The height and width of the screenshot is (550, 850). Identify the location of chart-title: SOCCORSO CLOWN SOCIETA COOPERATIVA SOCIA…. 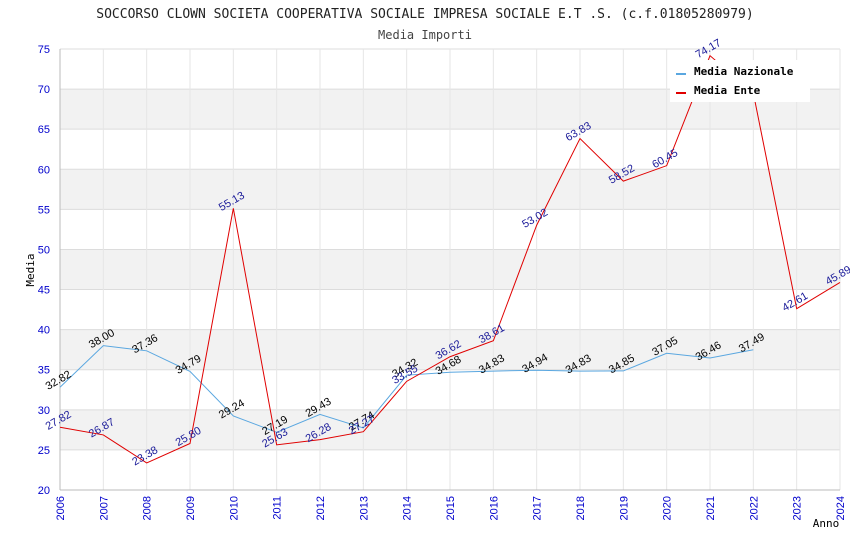
(424, 14).